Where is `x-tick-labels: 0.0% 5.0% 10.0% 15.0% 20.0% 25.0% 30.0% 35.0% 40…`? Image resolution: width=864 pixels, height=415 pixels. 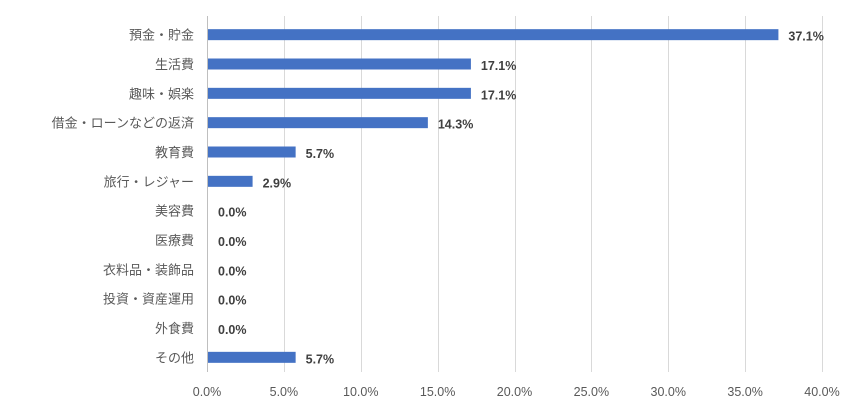
x-tick-labels: 0.0% 5.0% 10.0% 15.0% 20.0% 25.0% 30.0% 35.0% 40… is located at coordinates (516, 392).